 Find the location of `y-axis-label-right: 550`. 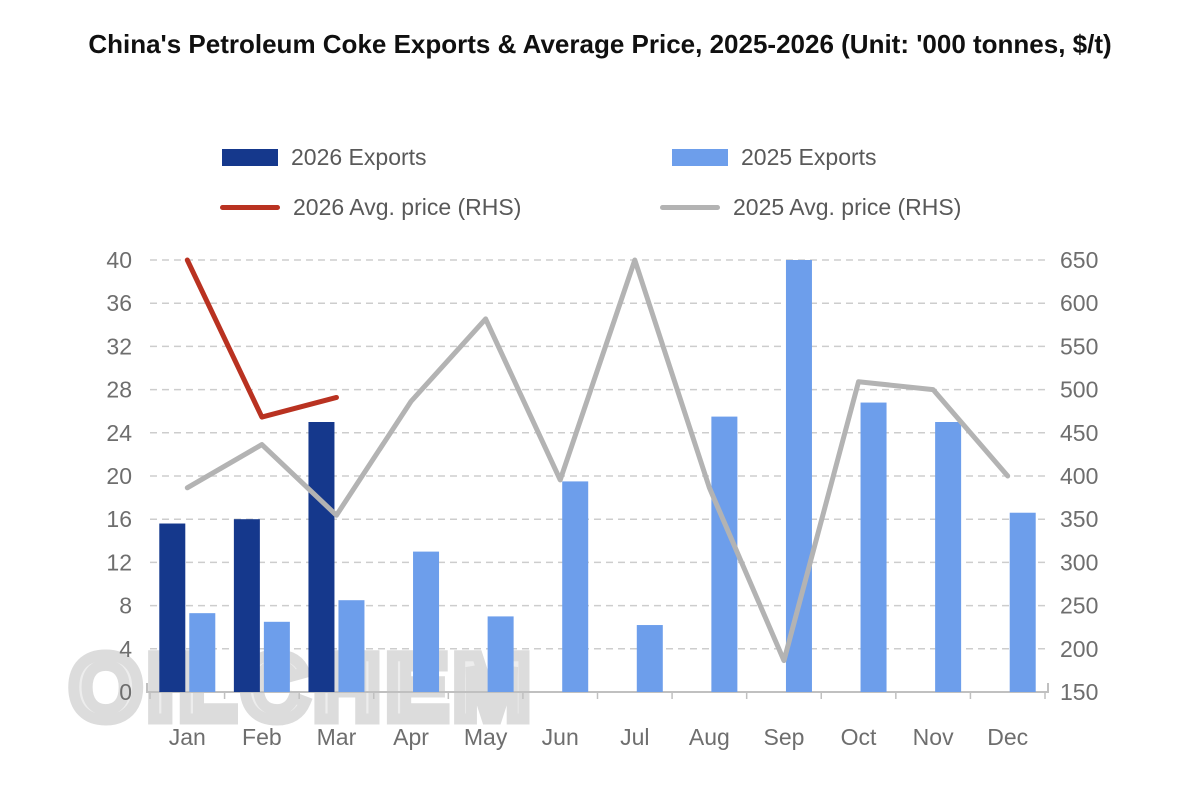

y-axis-label-right: 550 is located at coordinates (1079, 346).